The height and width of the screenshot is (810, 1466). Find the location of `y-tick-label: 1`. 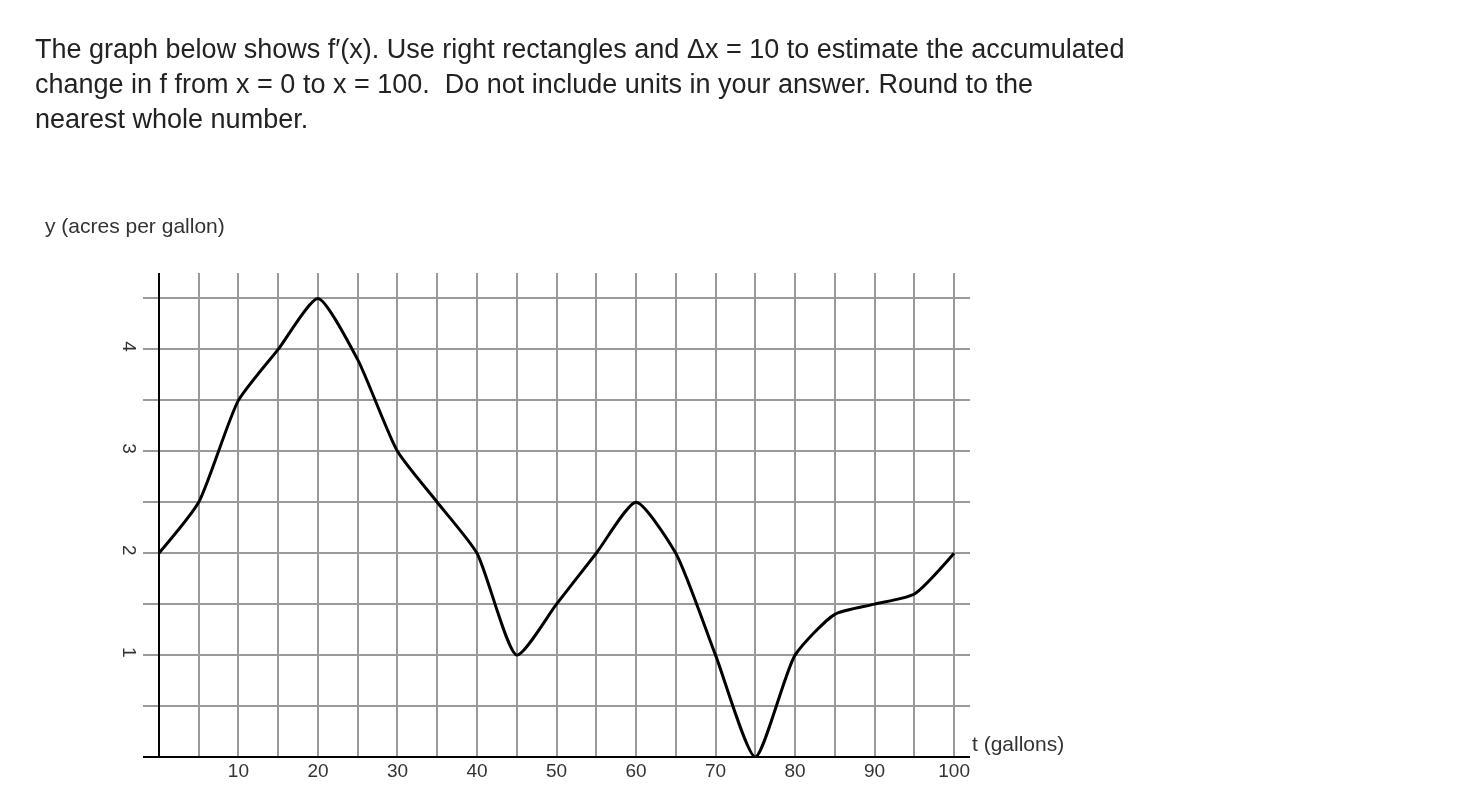

y-tick-label: 1 is located at coordinates (129, 652).